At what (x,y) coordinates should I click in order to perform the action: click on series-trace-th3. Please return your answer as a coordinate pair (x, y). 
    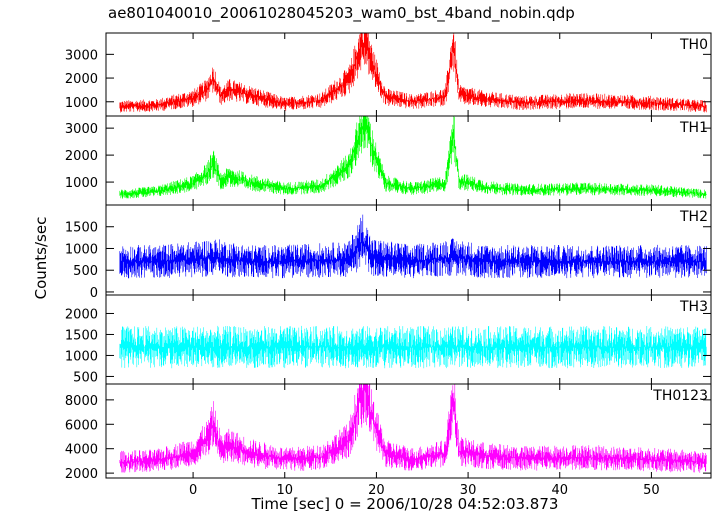
    Looking at the image, I should click on (413, 347).